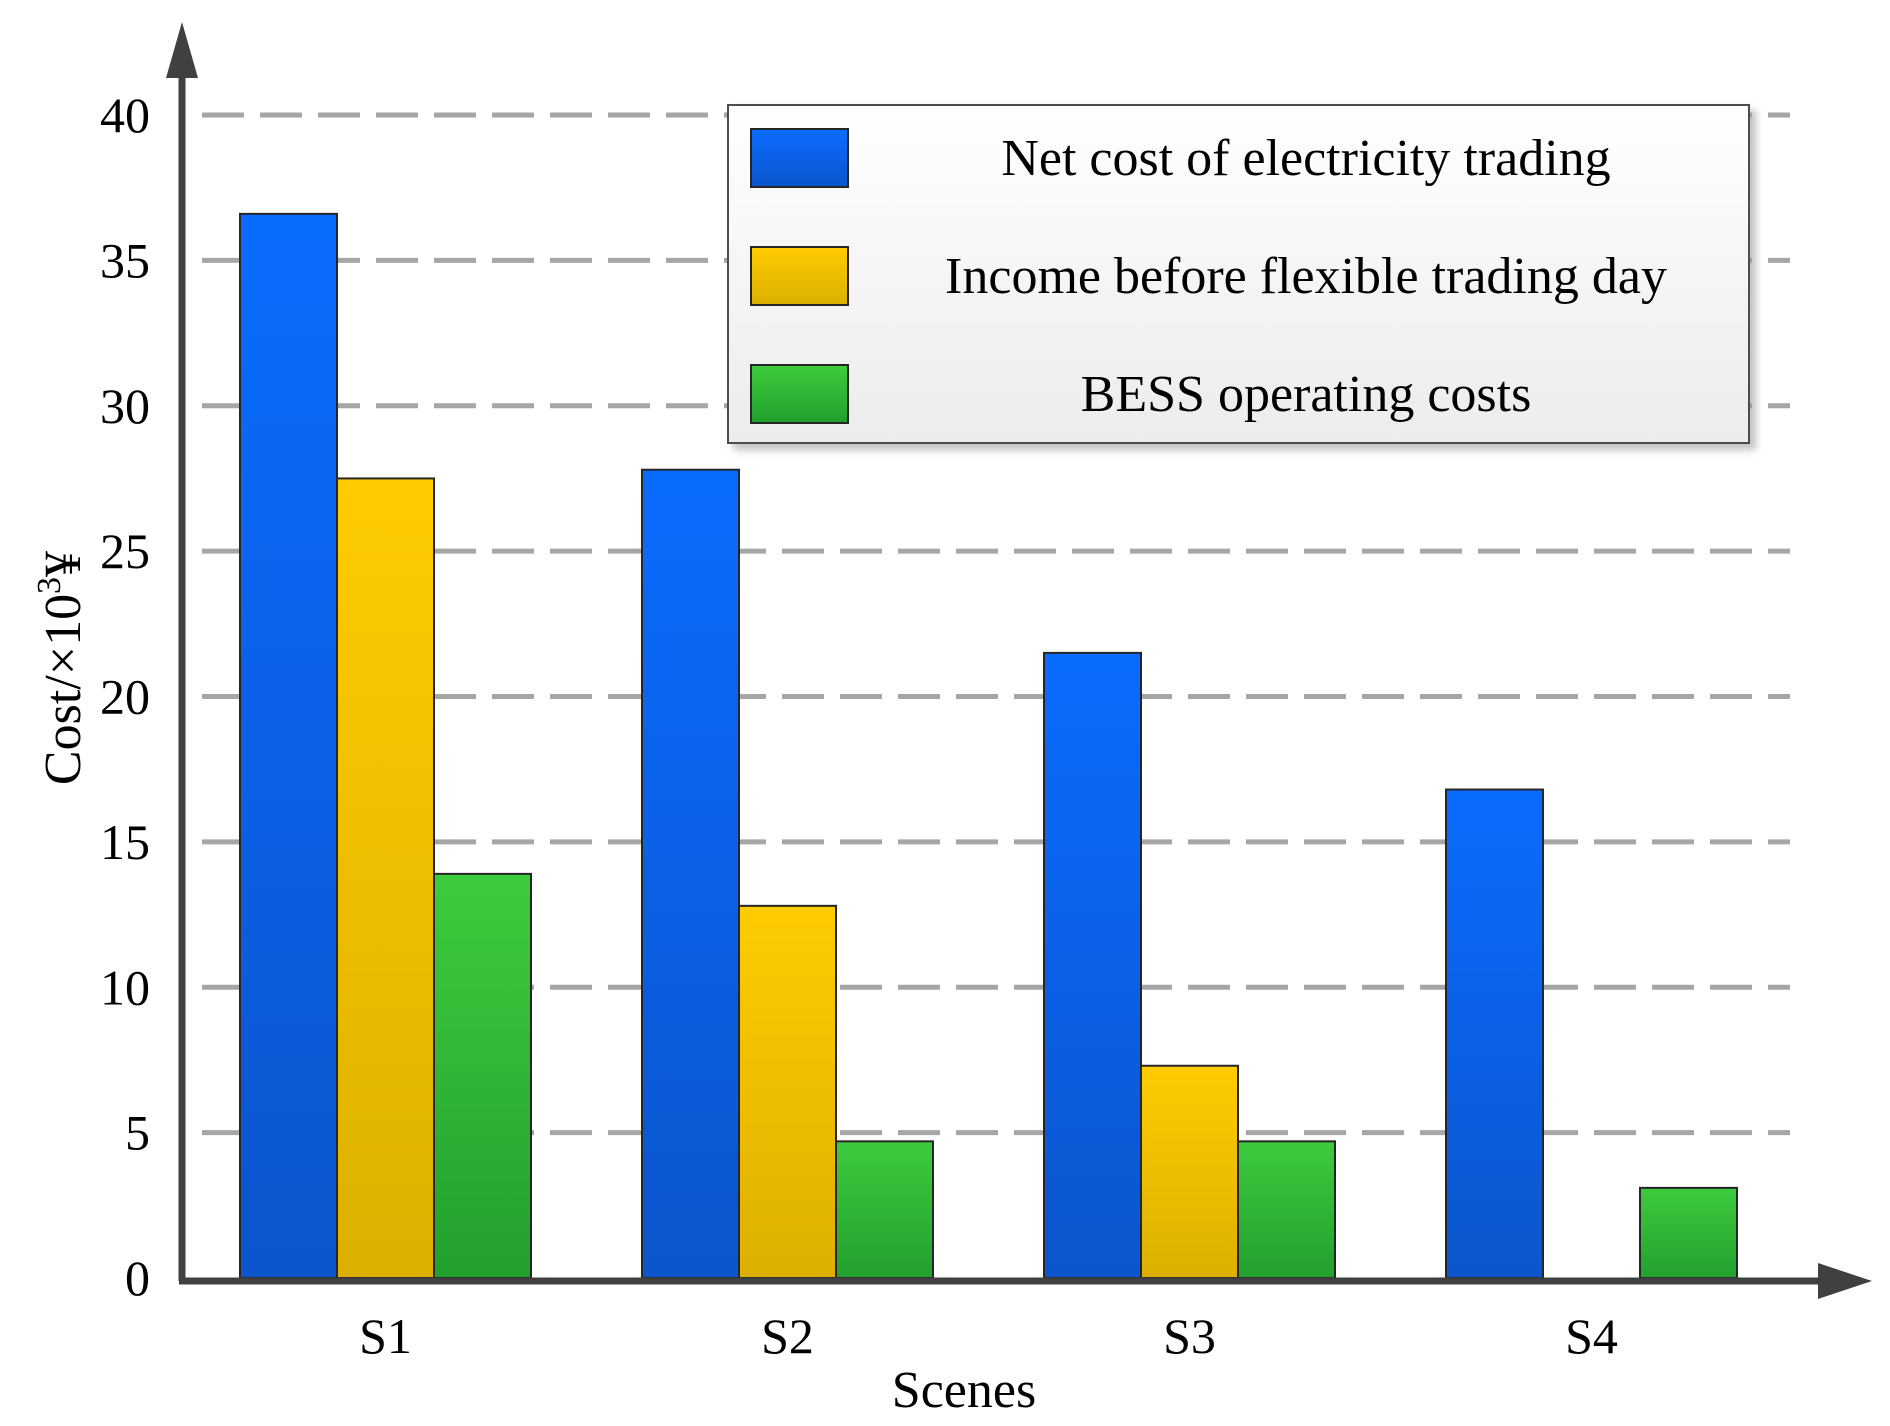 The image size is (1890, 1426). What do you see at coordinates (1305, 158) in the screenshot?
I see `legend-label-1: Net cost of electricity trading` at bounding box center [1305, 158].